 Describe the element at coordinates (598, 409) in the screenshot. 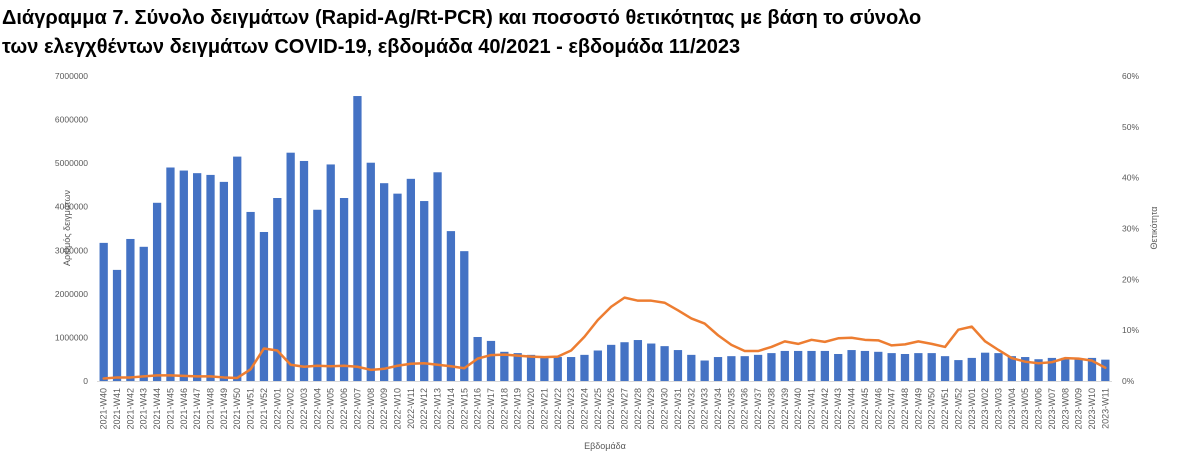

I see `x-tick-label: 2022-W25` at that location.